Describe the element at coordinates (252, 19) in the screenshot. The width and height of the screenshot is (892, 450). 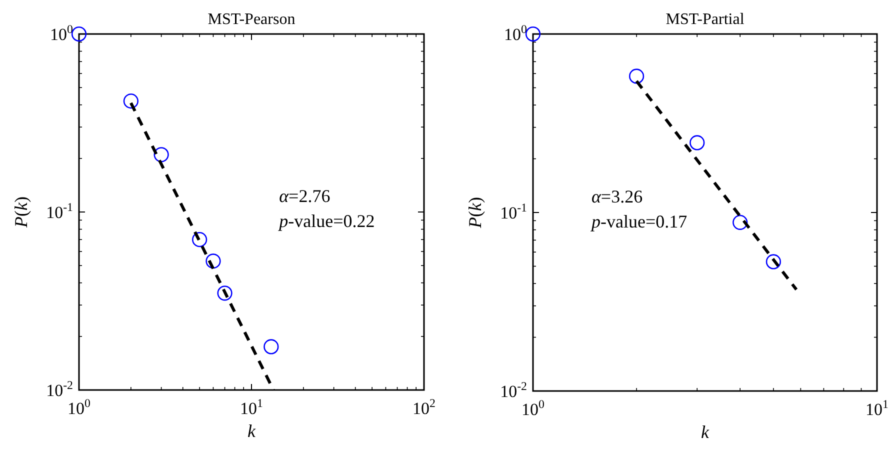
I see `chart-title: MST-Pearson` at that location.